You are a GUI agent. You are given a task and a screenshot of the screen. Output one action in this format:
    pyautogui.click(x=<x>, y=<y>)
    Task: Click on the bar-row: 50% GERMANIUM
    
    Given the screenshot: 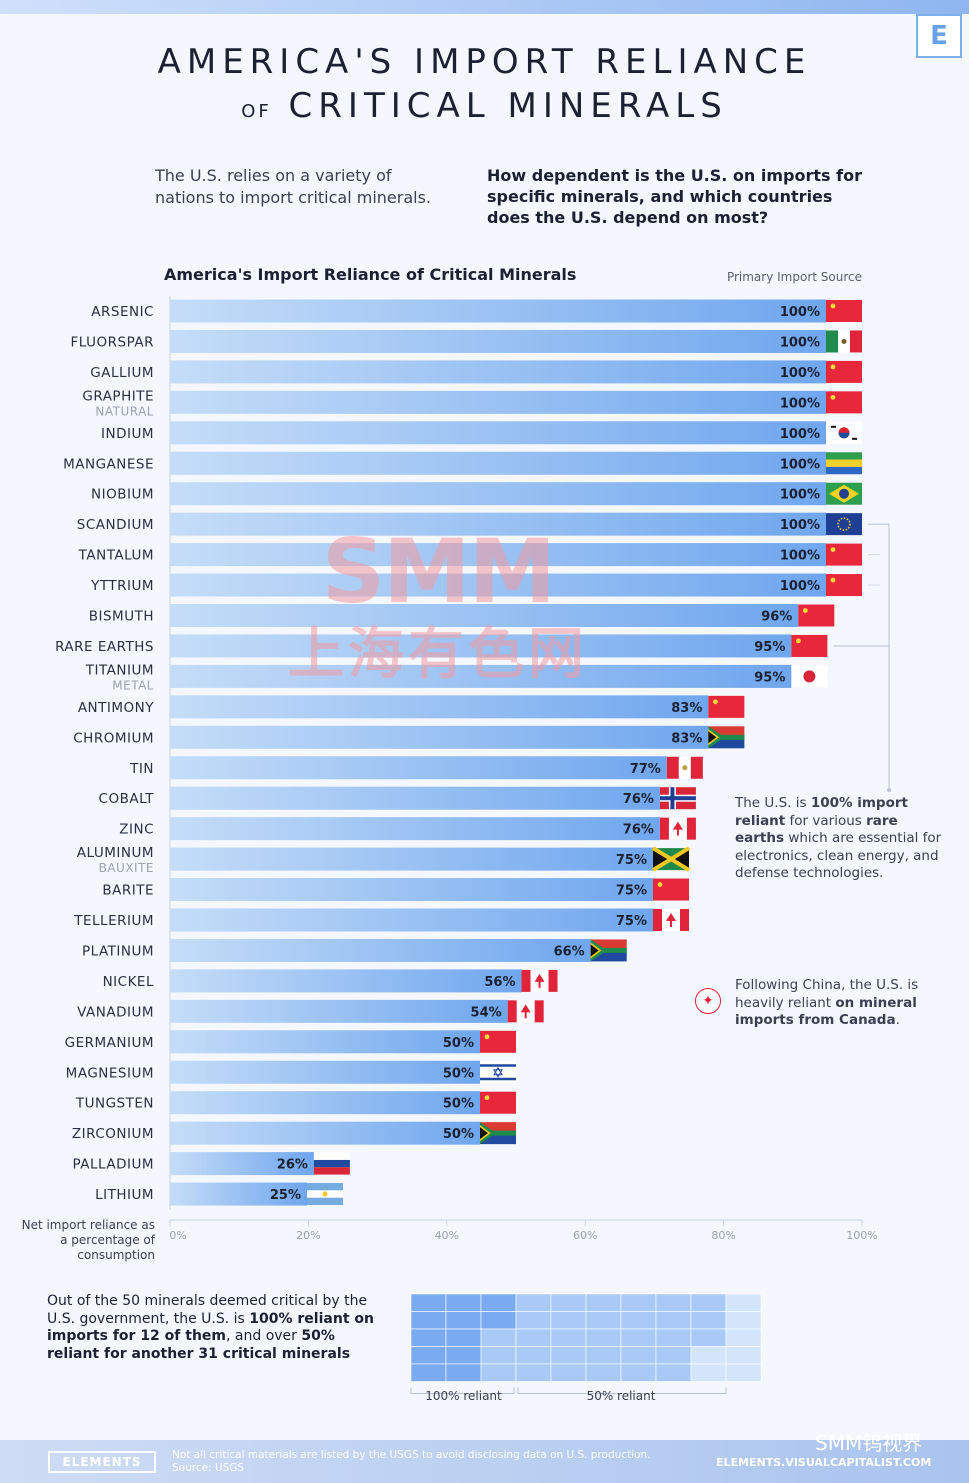 What is the action you would take?
    pyautogui.click(x=290, y=1042)
    